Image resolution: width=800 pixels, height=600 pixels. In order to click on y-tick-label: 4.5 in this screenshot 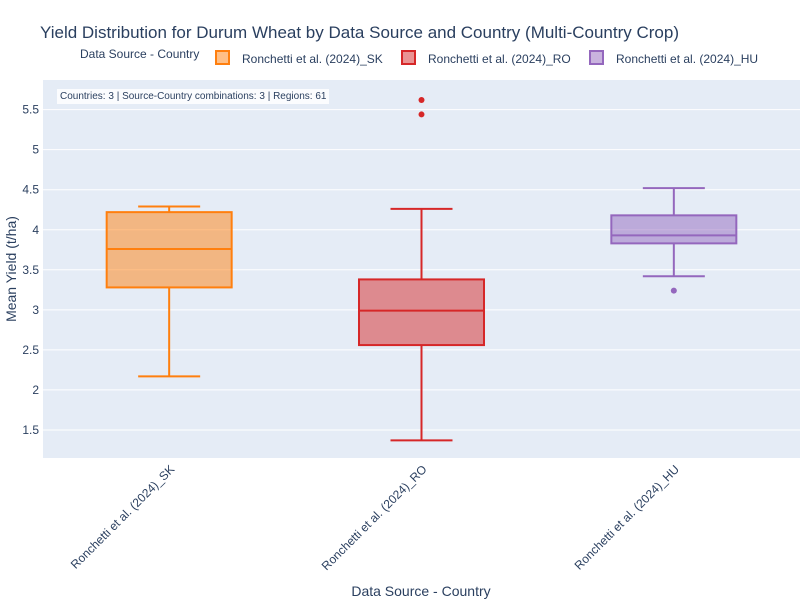, I will do `click(30, 190)`.